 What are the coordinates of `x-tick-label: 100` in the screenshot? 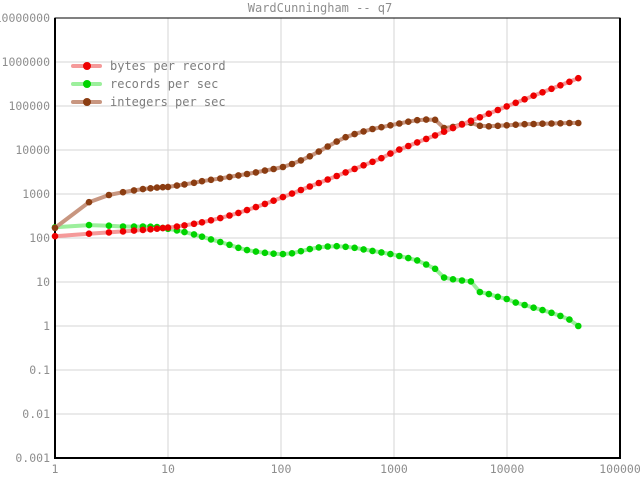 It's located at (281, 469).